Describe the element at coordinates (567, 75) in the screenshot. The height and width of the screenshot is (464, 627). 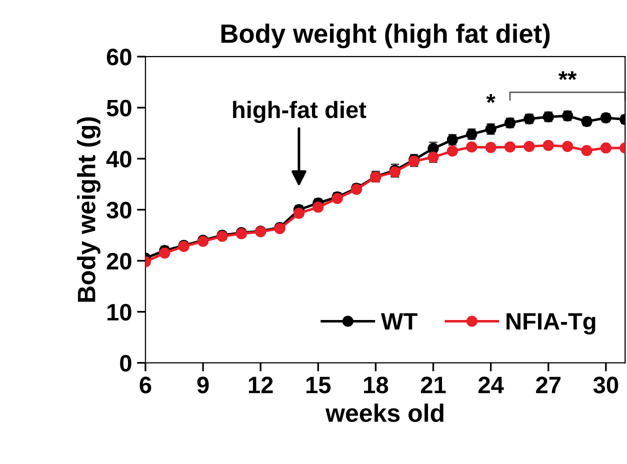
I see `annotation: **` at that location.